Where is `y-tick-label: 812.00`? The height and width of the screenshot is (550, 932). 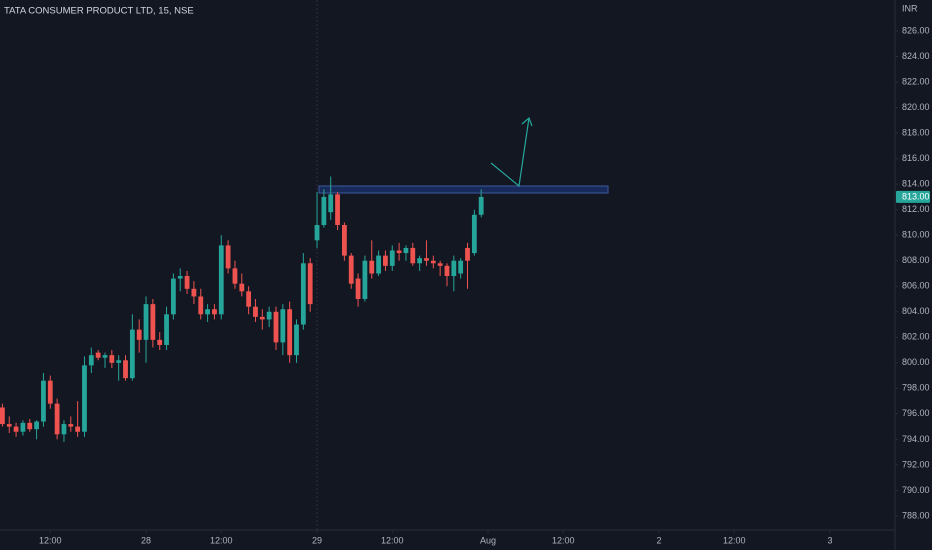 y-tick-label: 812.00 is located at coordinates (916, 209).